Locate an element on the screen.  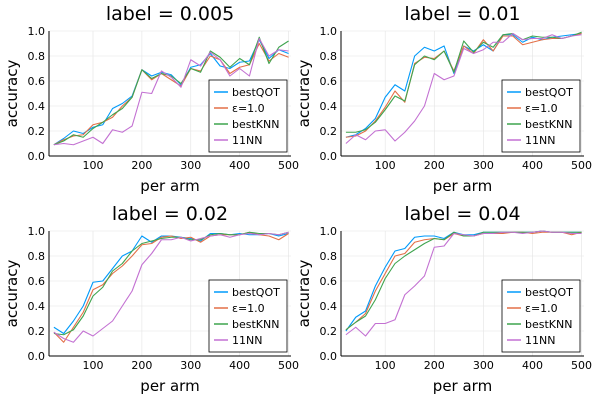
chart-title: label = 0.02 is located at coordinates (170, 214).